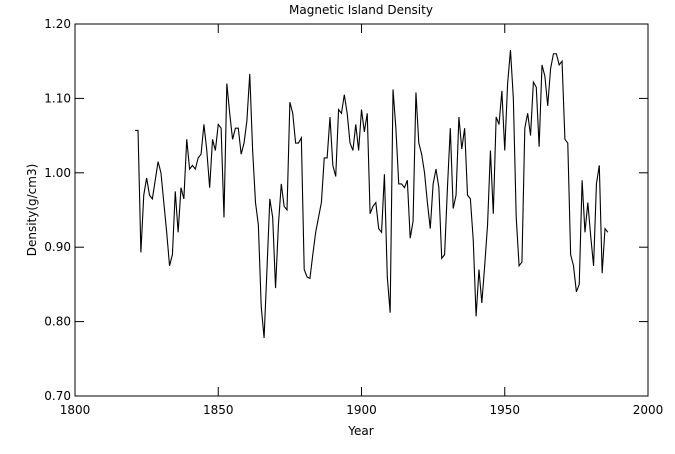 This screenshot has width=675, height=454. Describe the element at coordinates (57, 322) in the screenshot. I see `y-tick-label: 0.80` at that location.